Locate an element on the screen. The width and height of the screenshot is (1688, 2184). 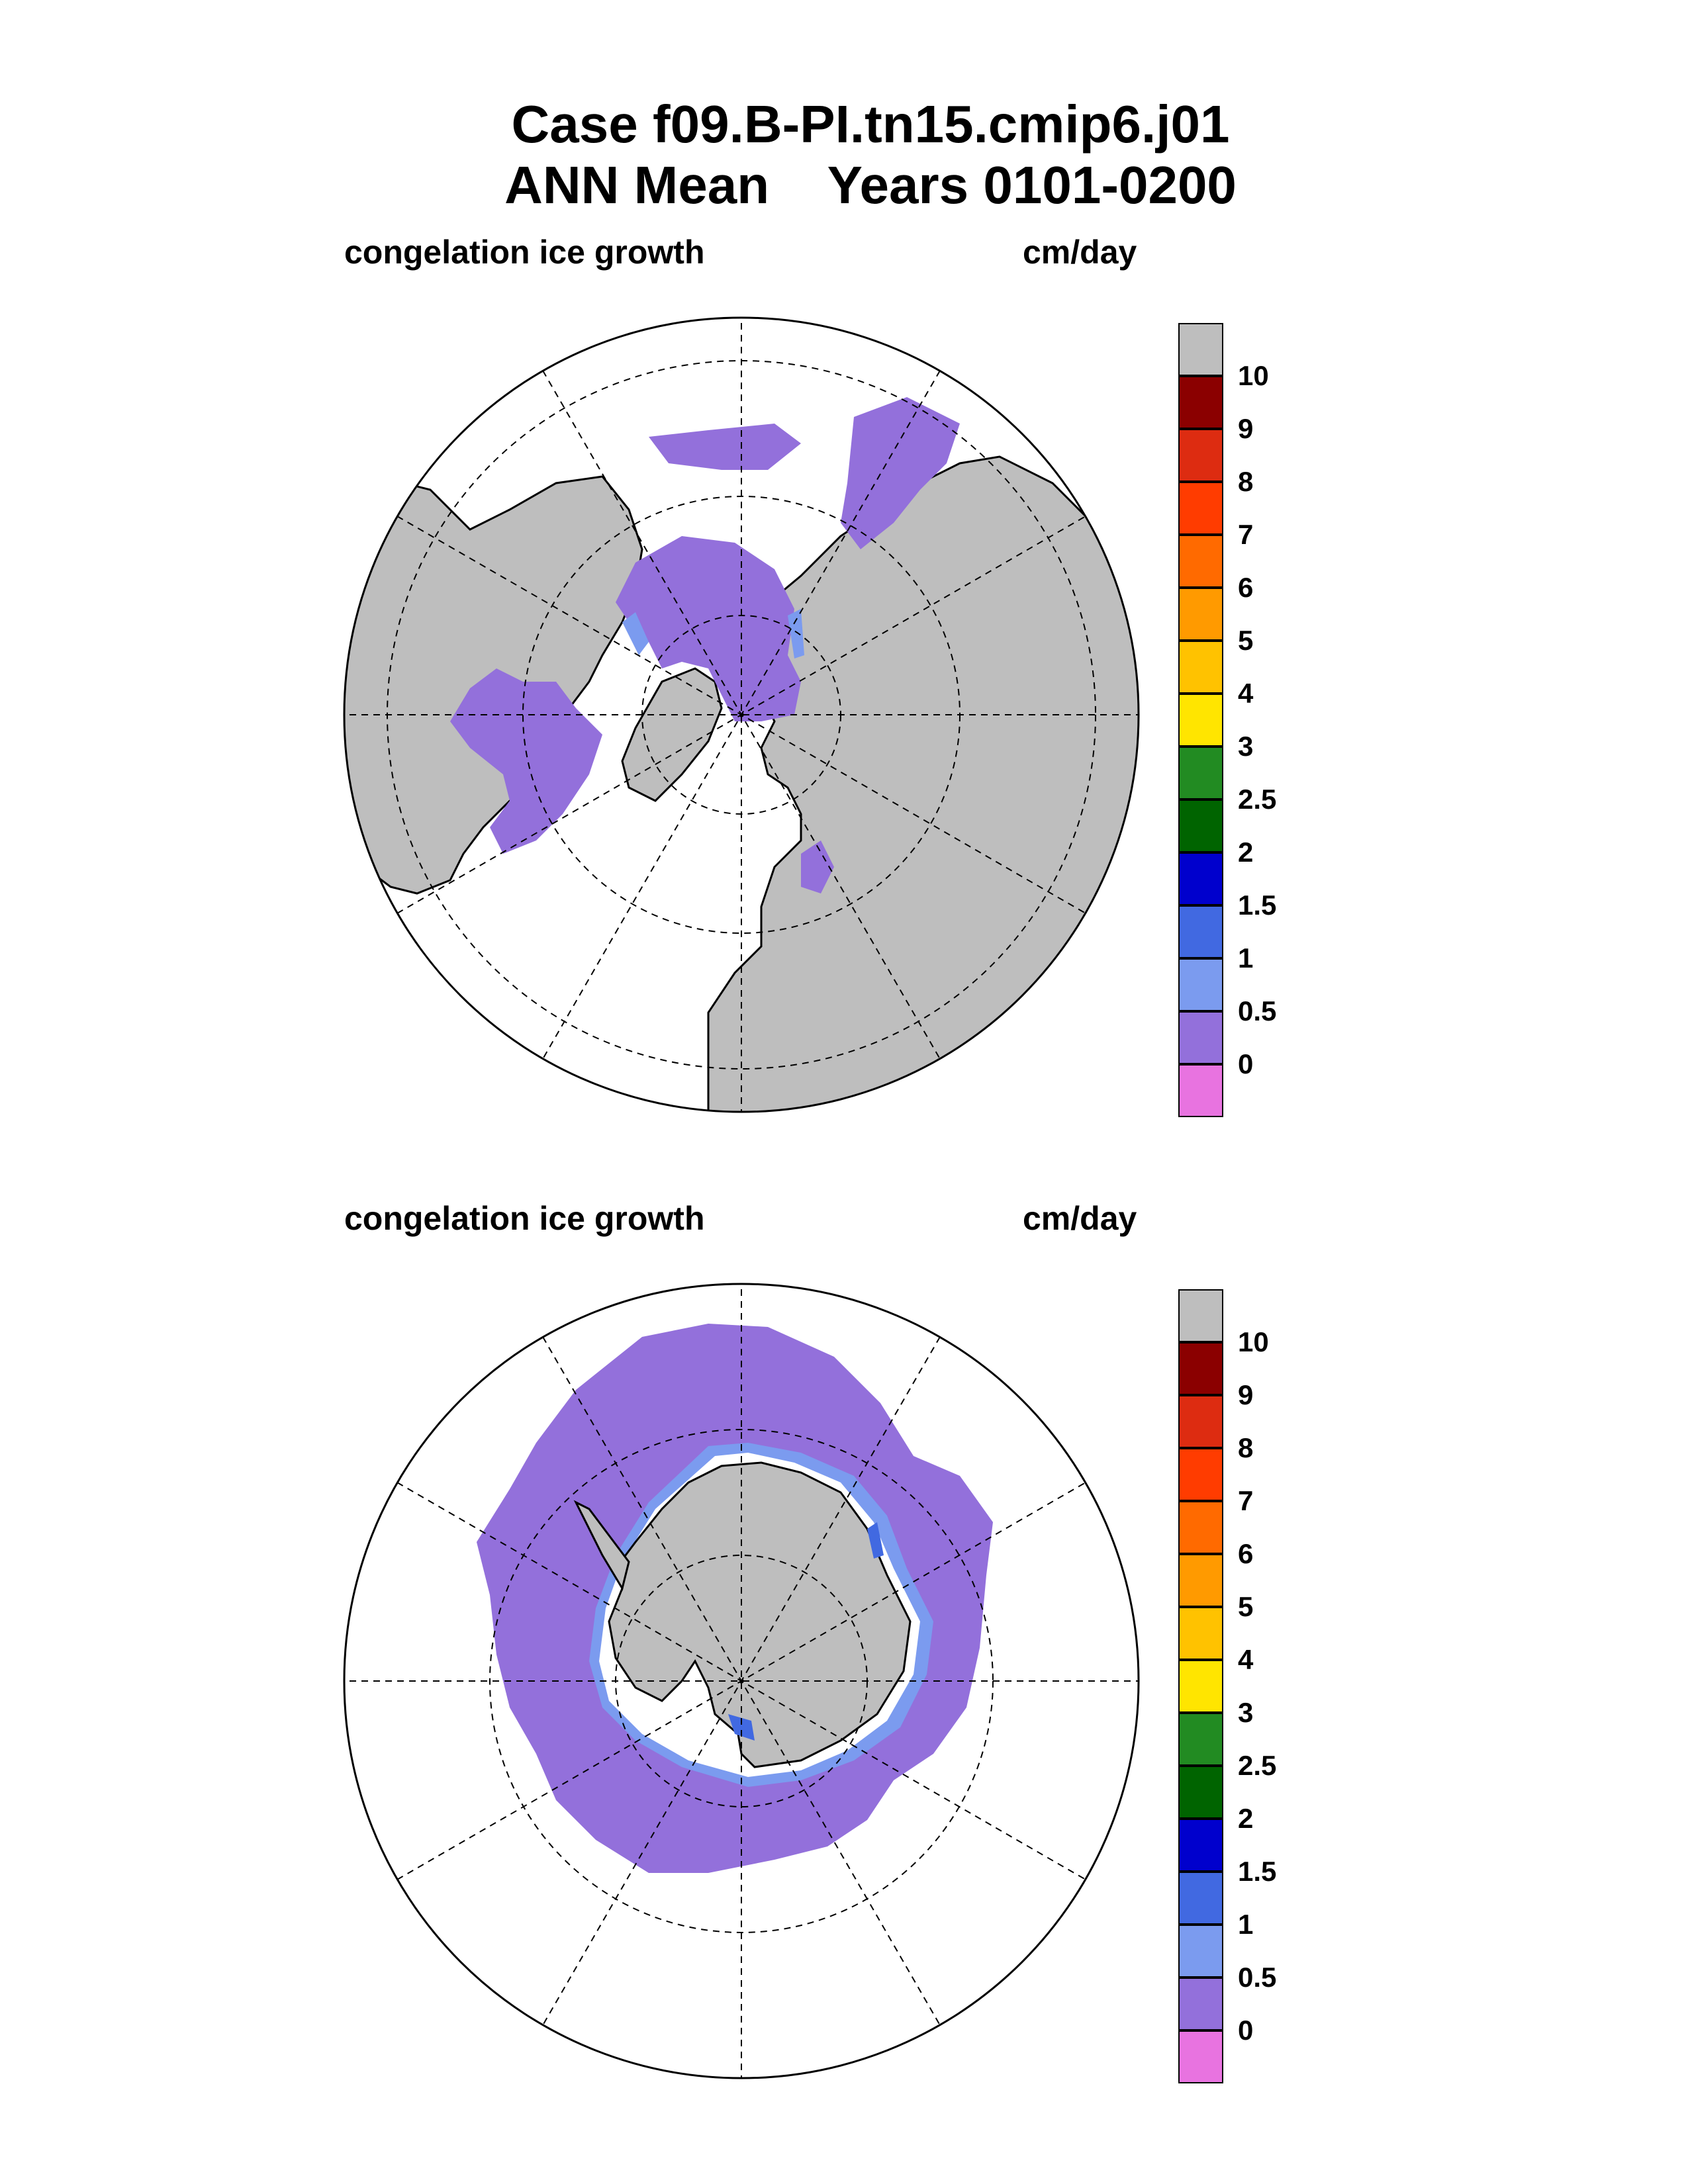
north-ice-baltic is located at coordinates (817, 867).